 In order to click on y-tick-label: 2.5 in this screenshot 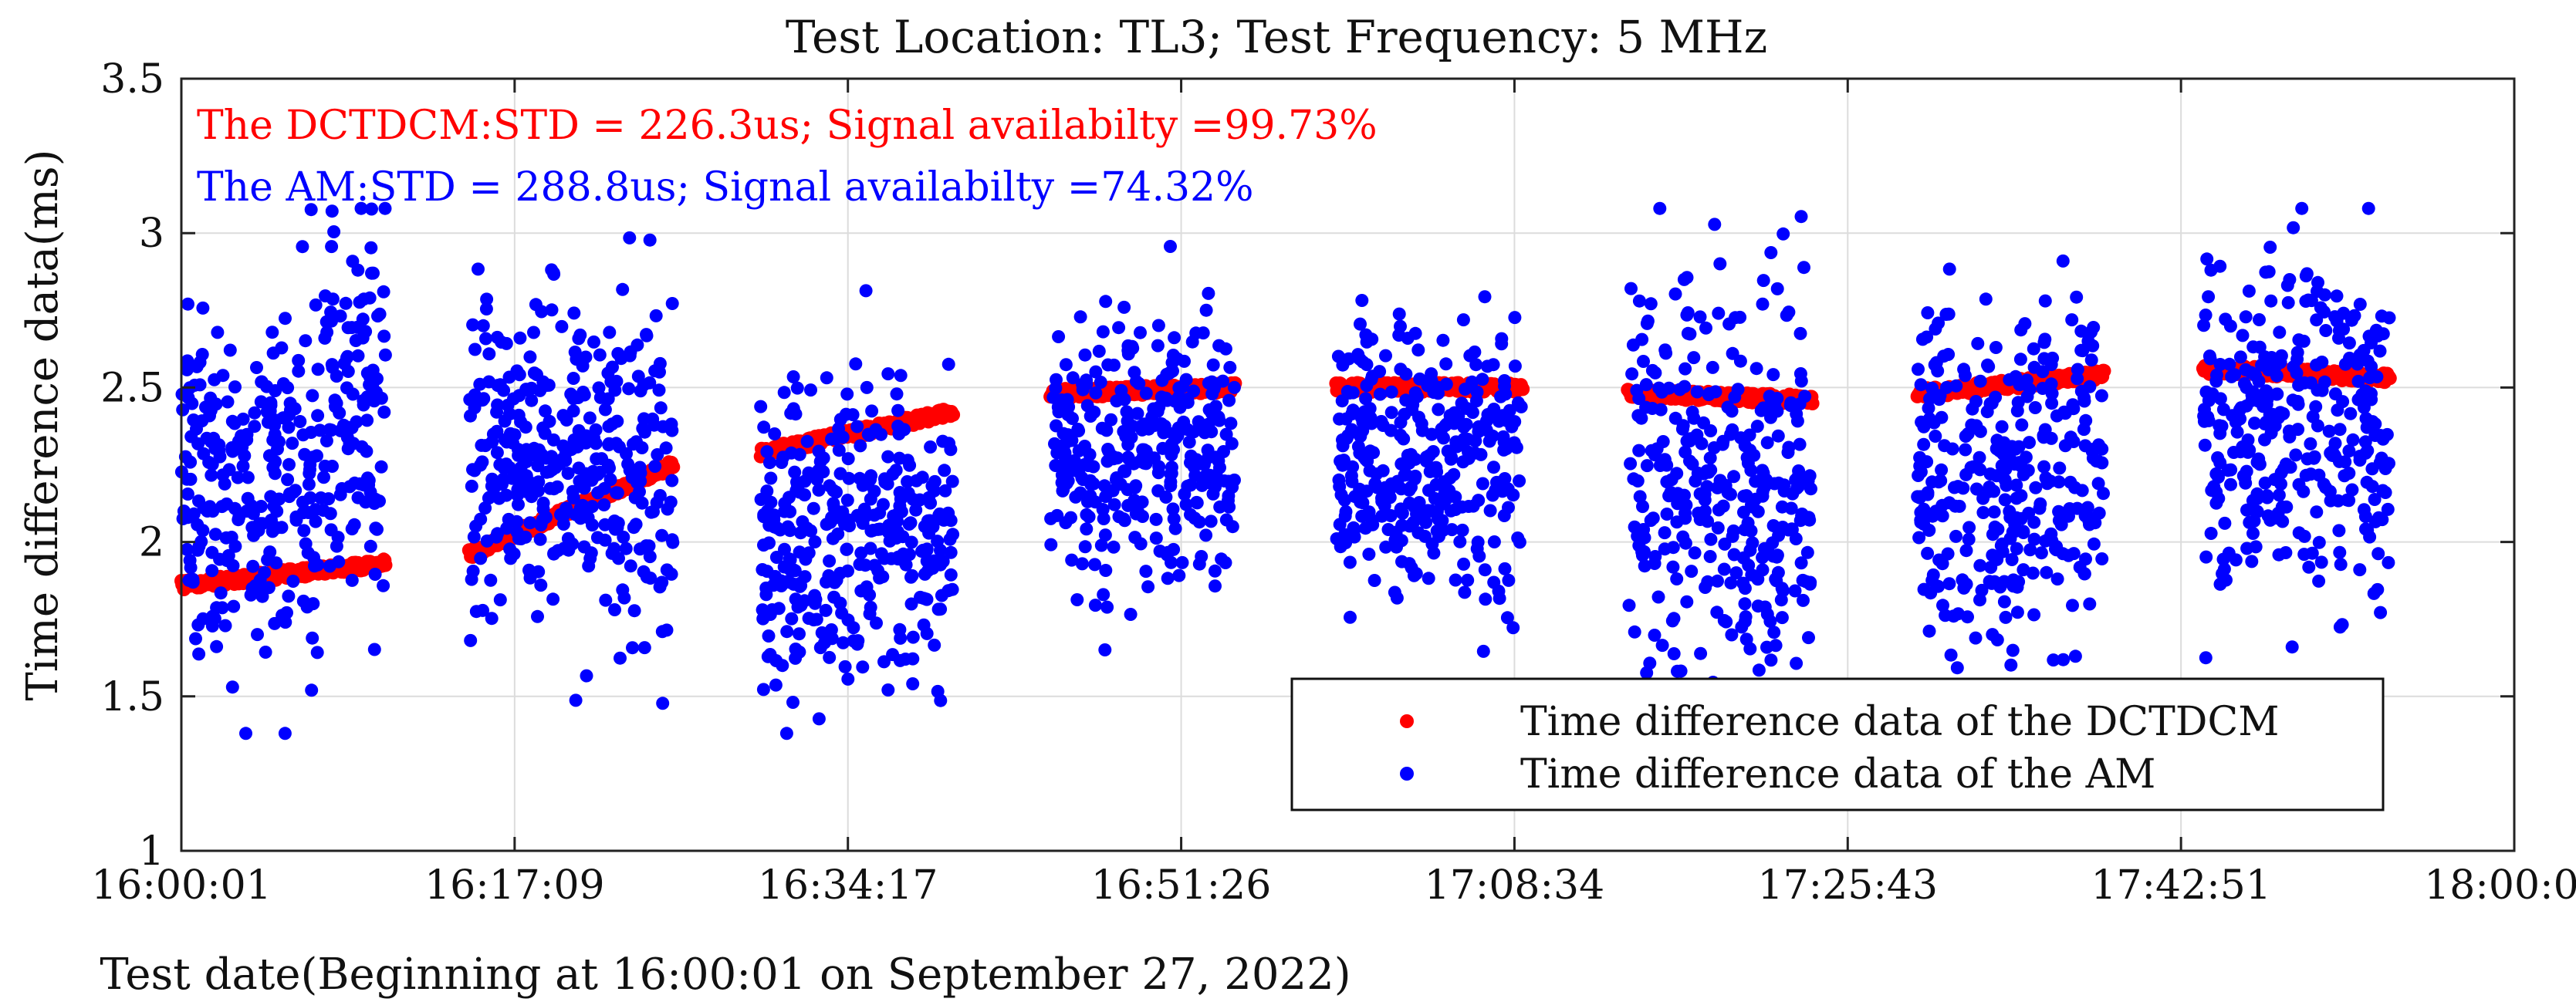, I will do `click(132, 388)`.